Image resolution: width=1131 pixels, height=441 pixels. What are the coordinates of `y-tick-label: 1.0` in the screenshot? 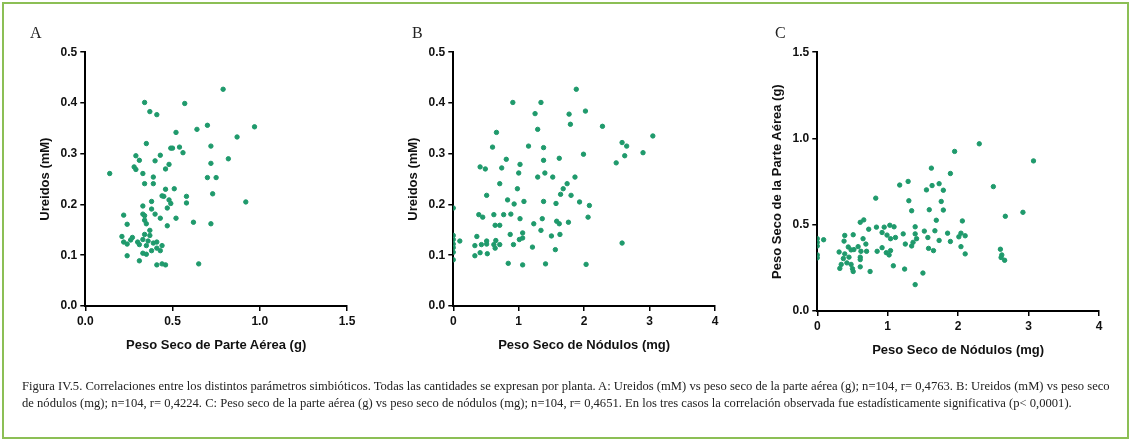 It's located at (801, 137).